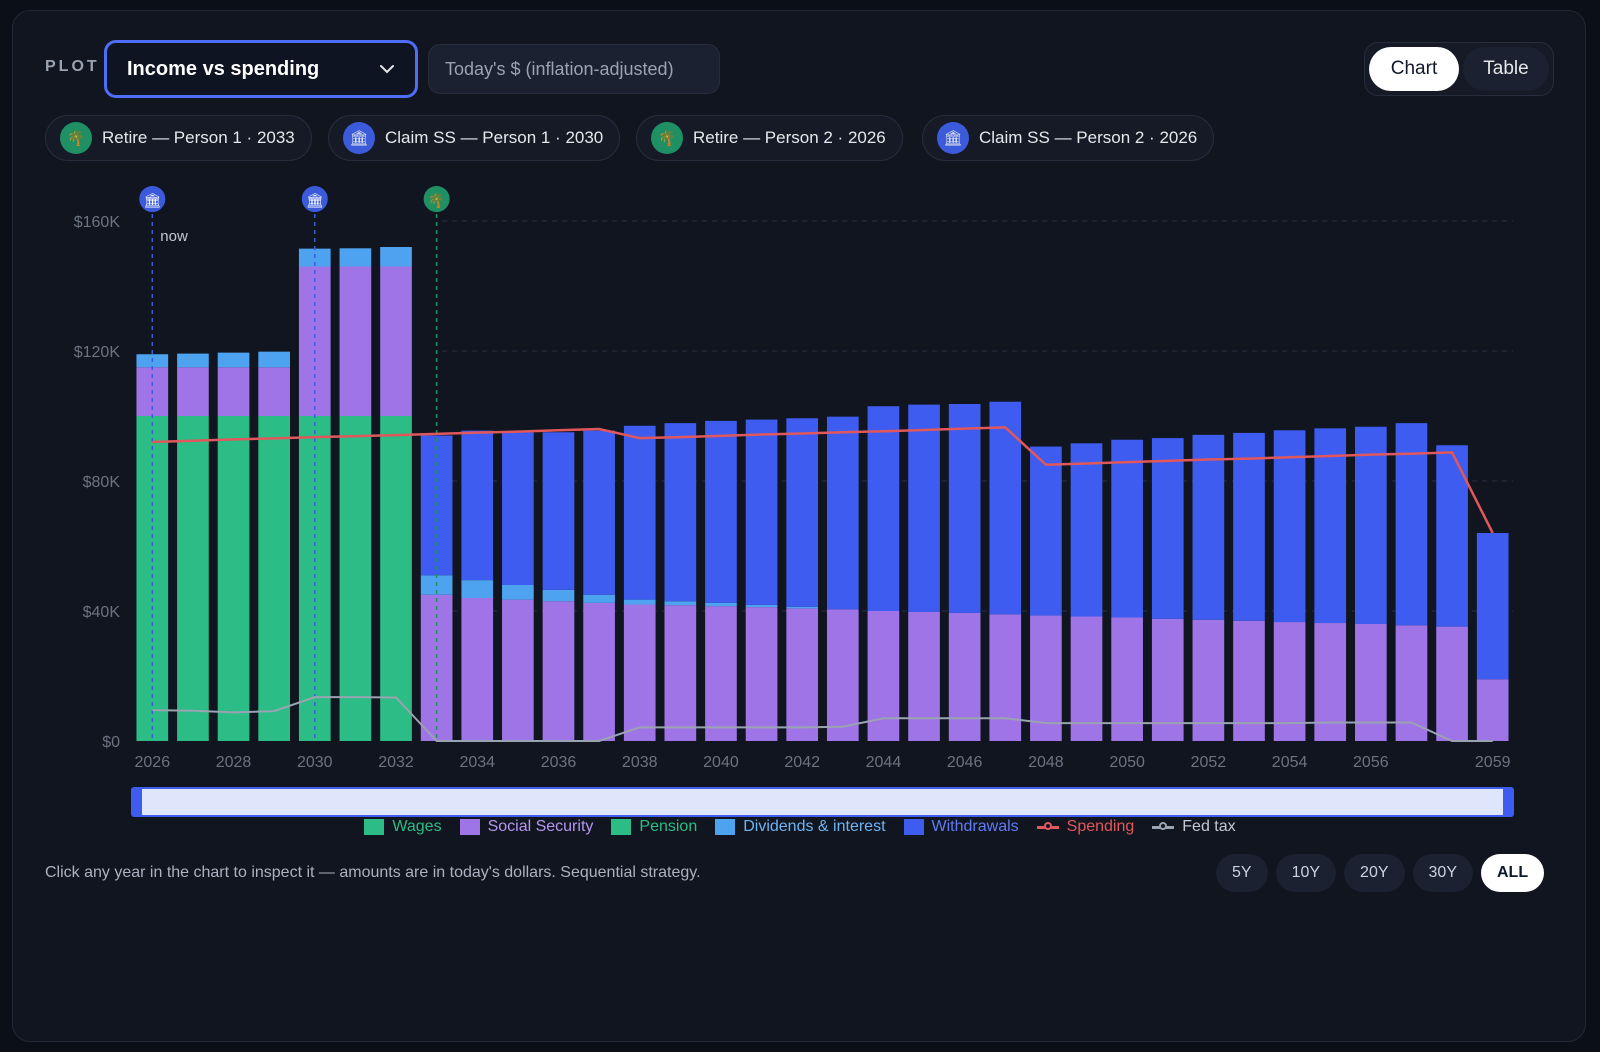 This screenshot has width=1600, height=1052. Describe the element at coordinates (953, 138) in the screenshot. I see `bank-icon: 🏛` at that location.